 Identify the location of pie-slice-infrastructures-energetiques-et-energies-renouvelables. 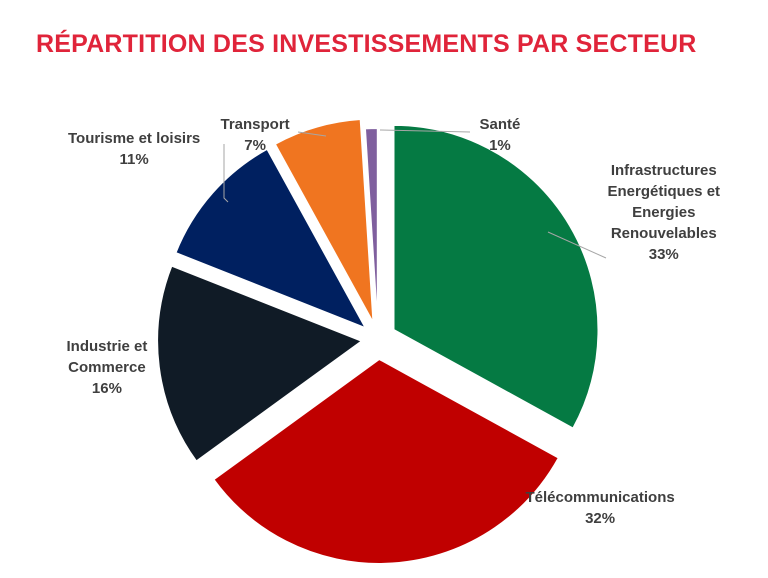
(496, 276).